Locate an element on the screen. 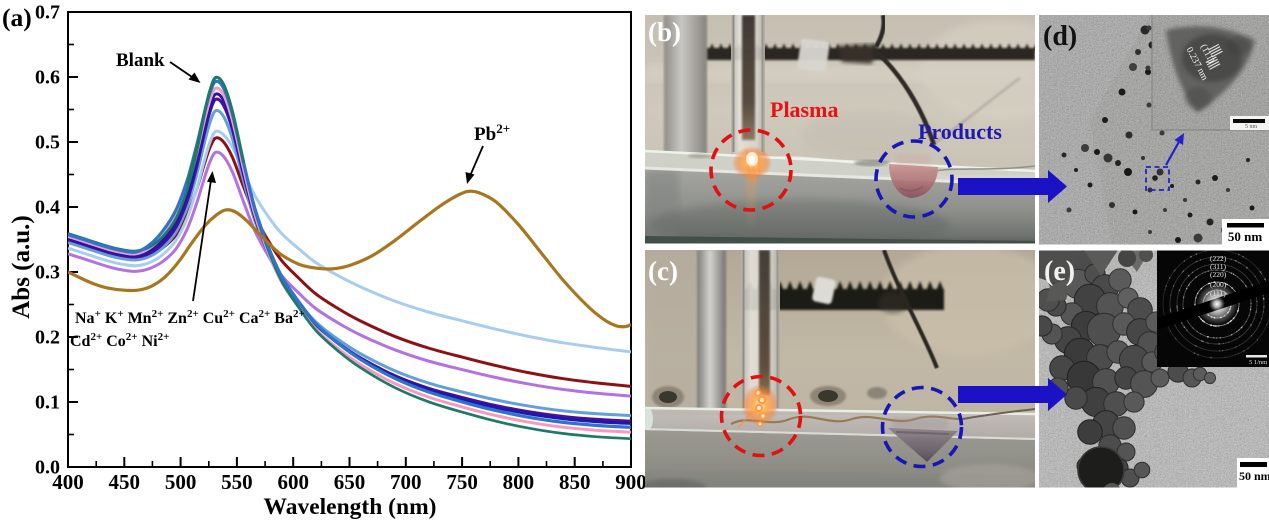  svg-text: (a) is located at coordinates (17, 17).